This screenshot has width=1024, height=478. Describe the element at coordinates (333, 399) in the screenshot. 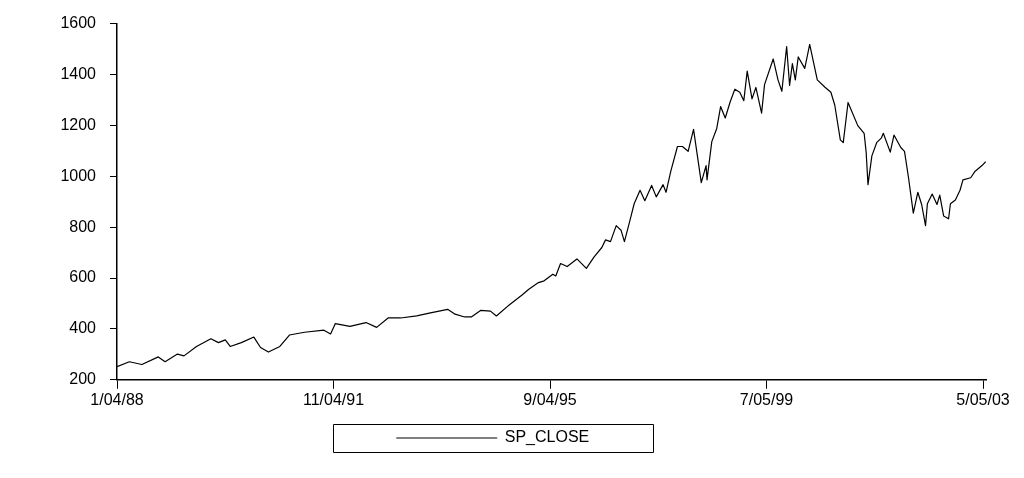

I see `x-tick-label: 11/04/91` at that location.